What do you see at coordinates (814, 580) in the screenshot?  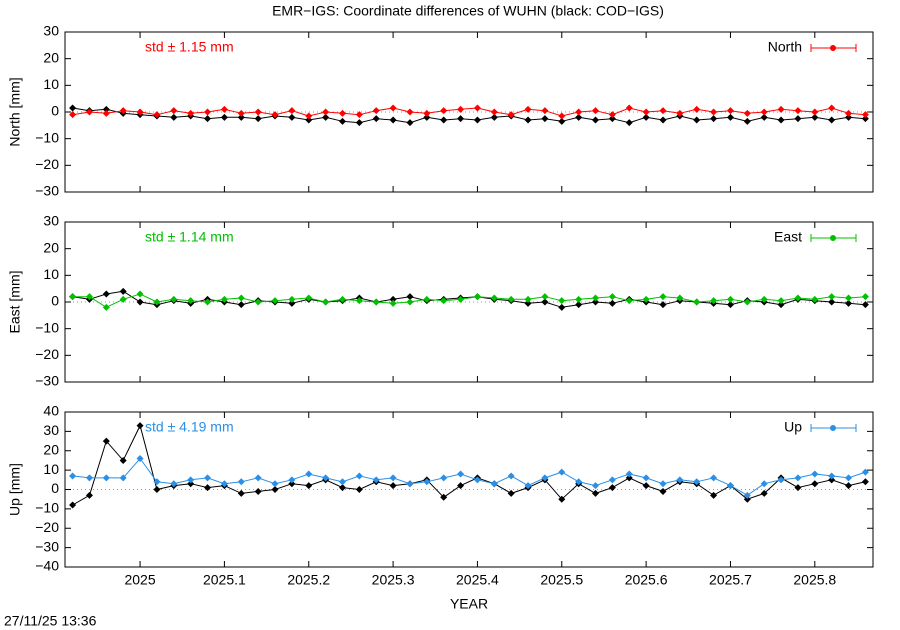 I see `x-tick-label: 2025.8` at bounding box center [814, 580].